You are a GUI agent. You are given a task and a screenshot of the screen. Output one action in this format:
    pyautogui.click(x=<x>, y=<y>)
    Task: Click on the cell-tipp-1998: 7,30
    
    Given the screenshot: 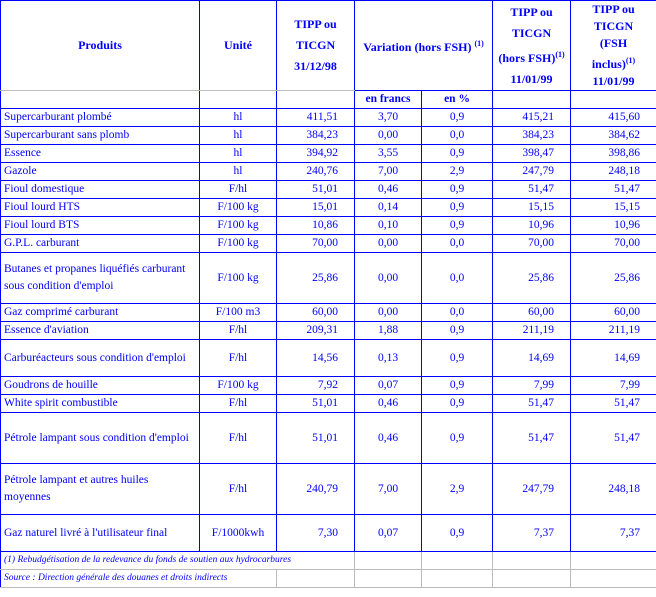 What is the action you would take?
    pyautogui.click(x=315, y=533)
    